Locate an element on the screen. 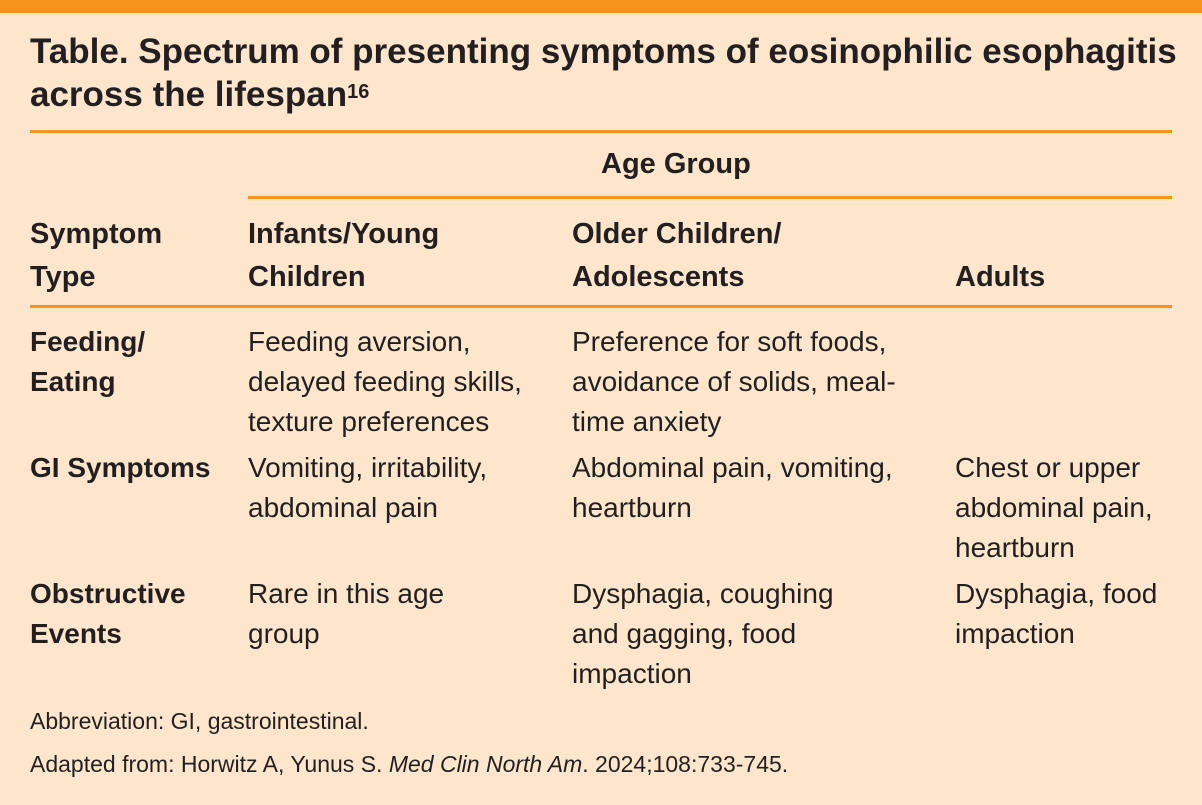 The height and width of the screenshot is (805, 1202). row-label-feeding: Feeding/ Eating is located at coordinates (88, 361).